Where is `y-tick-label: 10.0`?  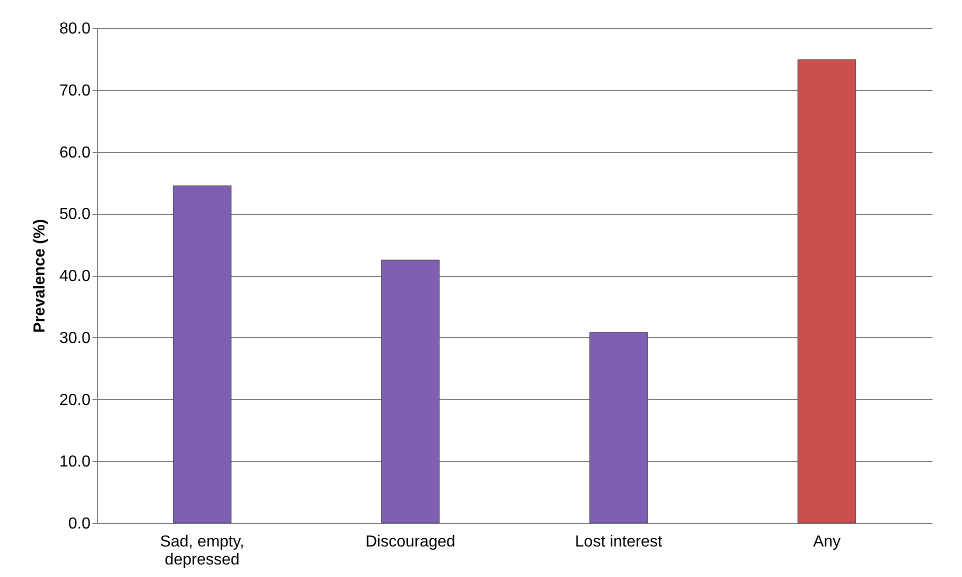
y-tick-label: 10.0 is located at coordinates (75, 462).